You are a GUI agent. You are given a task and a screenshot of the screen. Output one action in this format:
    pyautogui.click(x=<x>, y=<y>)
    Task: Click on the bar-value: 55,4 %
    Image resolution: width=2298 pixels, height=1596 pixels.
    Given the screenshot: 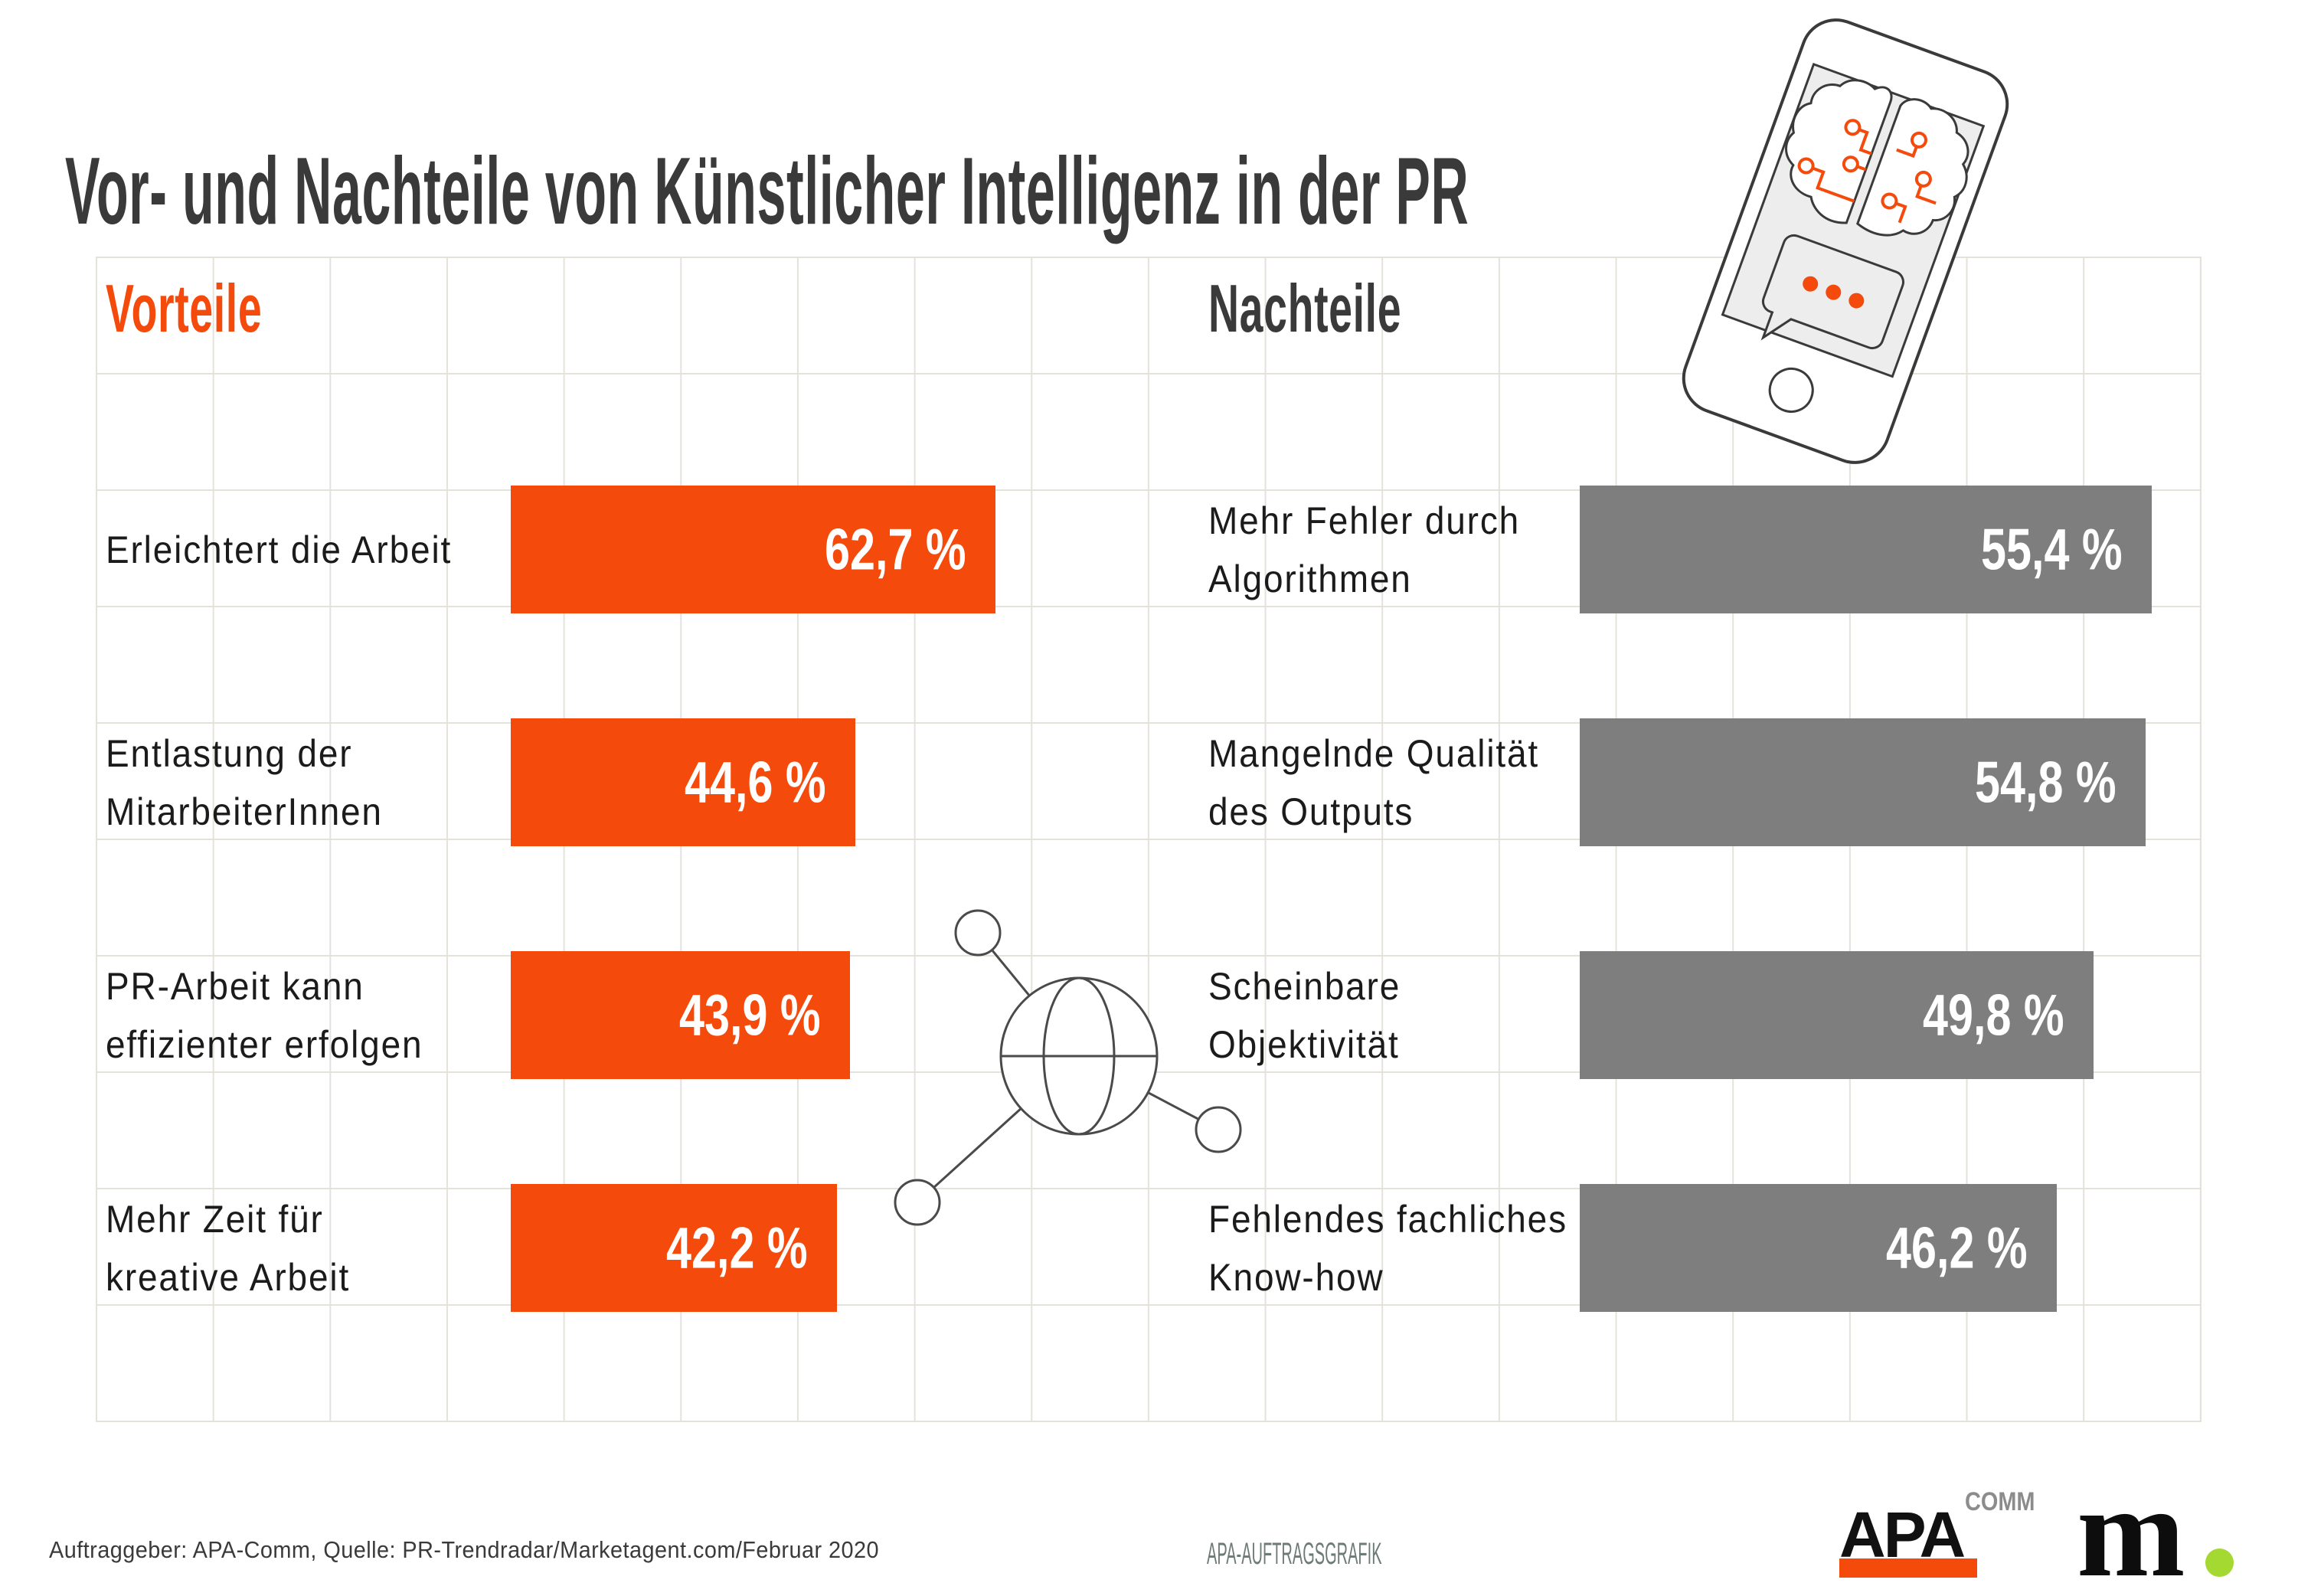 What is the action you would take?
    pyautogui.click(x=2052, y=550)
    